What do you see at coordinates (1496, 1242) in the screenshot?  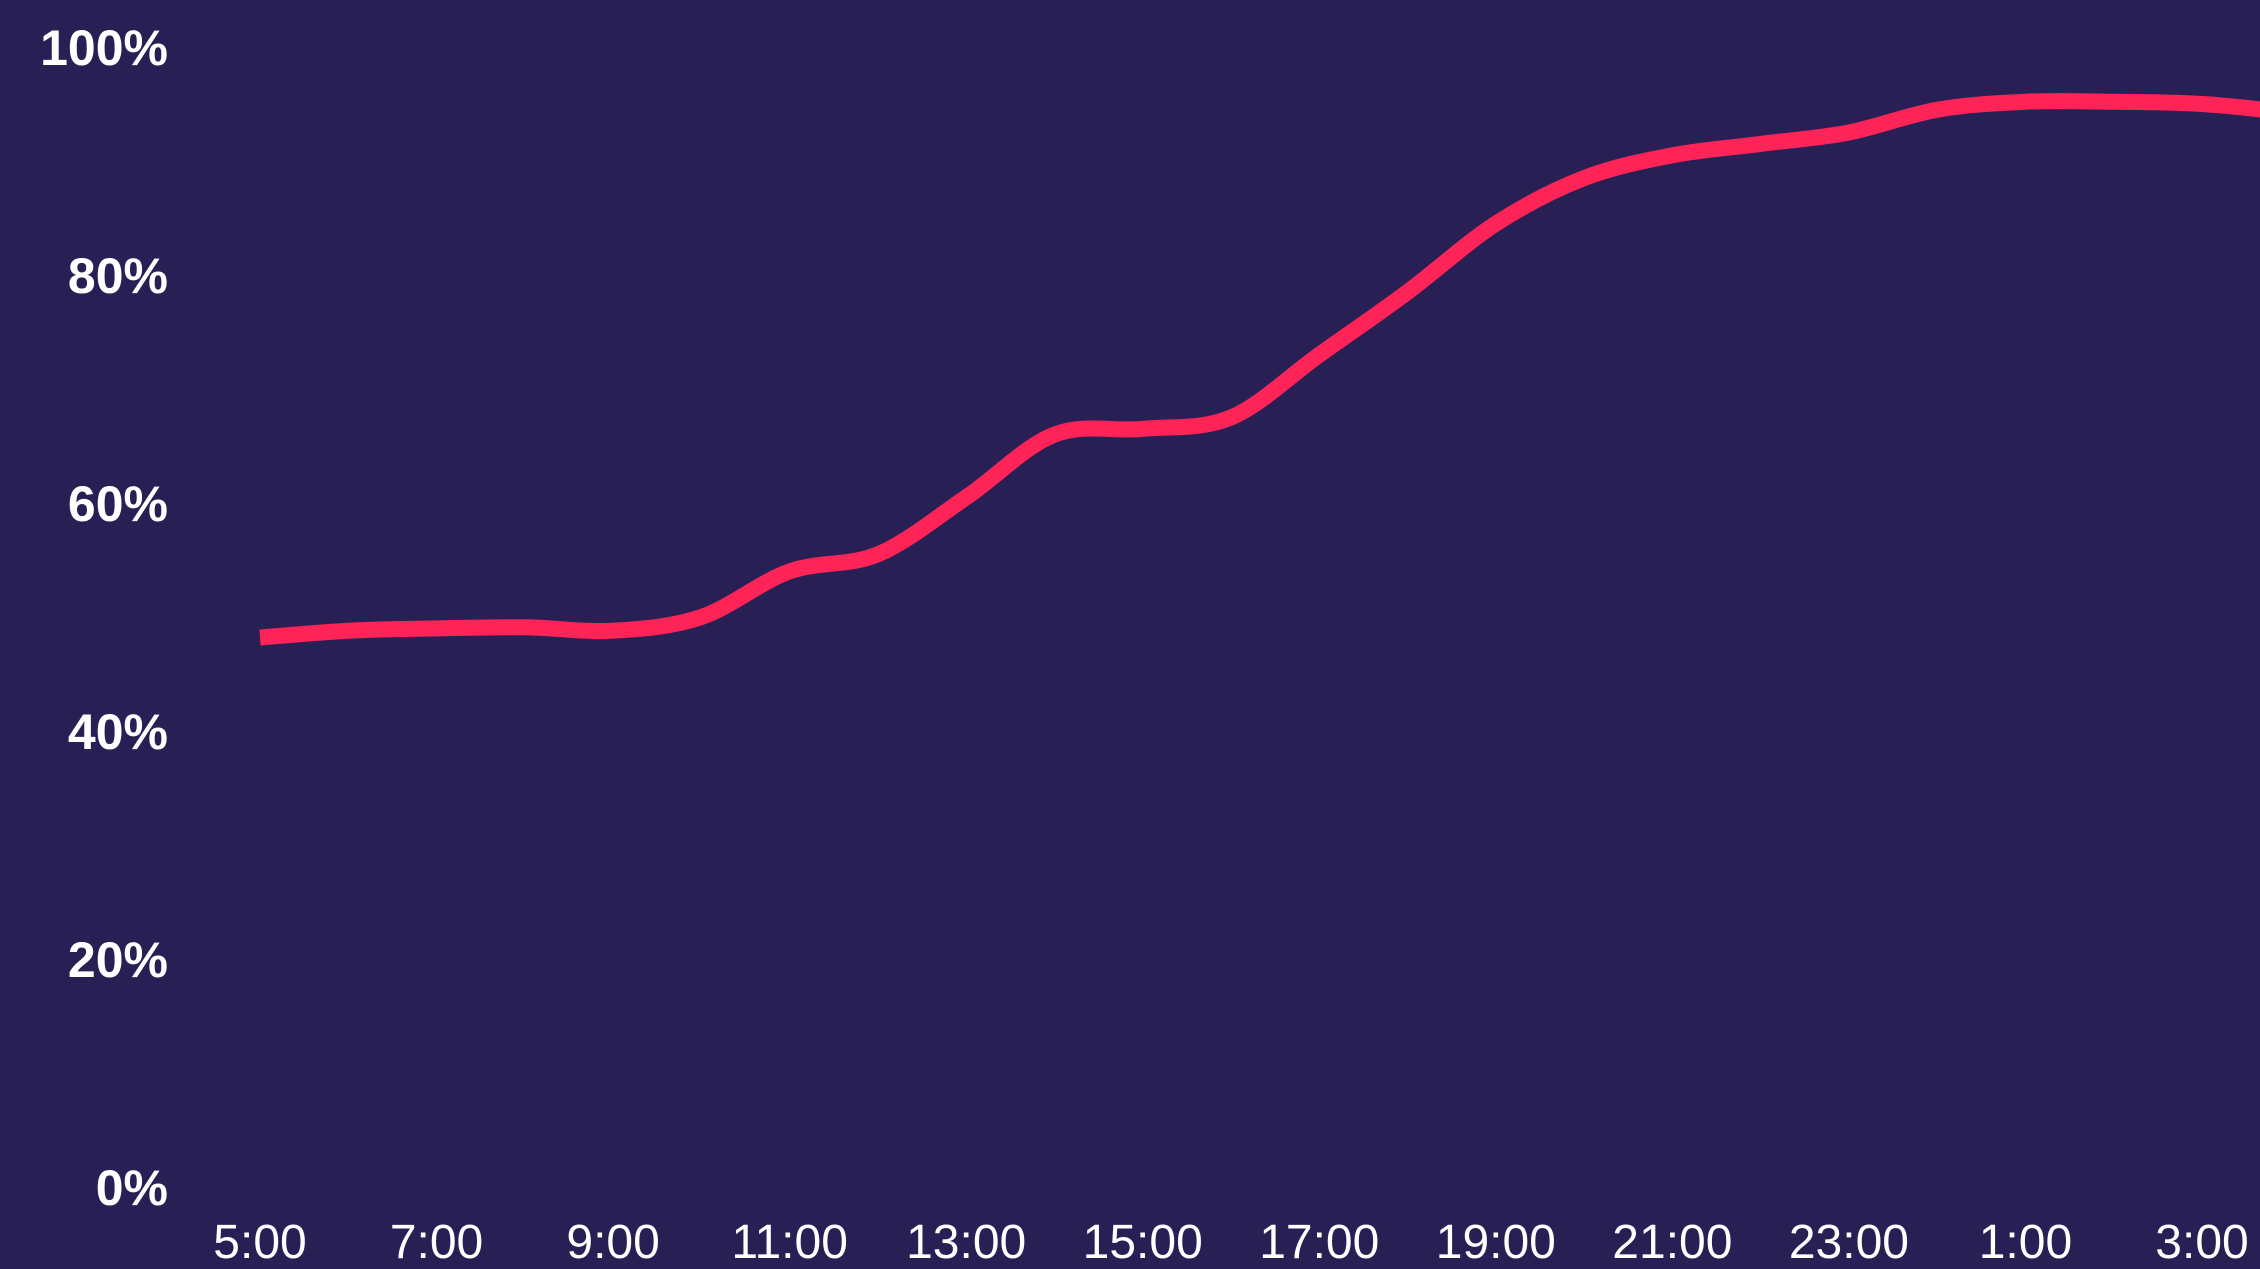 I see `x-tick-label: 19:00` at bounding box center [1496, 1242].